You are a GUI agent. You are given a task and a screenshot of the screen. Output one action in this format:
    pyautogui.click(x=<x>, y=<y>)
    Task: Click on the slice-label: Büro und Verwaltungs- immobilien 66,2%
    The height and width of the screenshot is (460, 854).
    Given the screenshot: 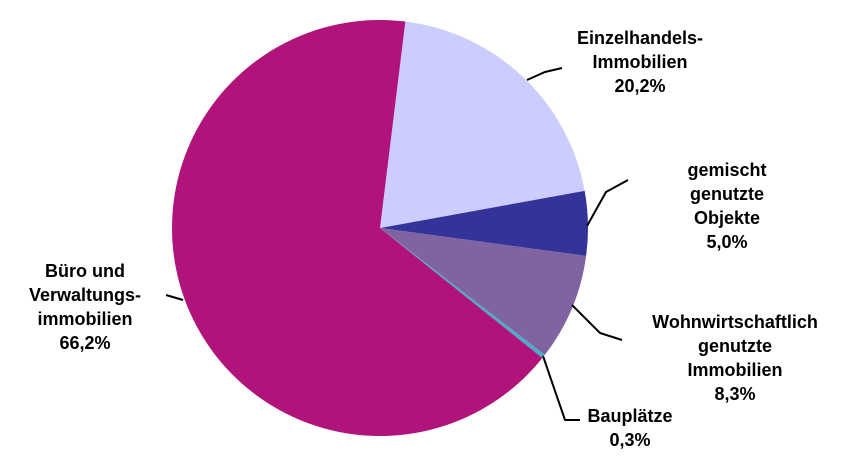 What is the action you would take?
    pyautogui.click(x=85, y=307)
    